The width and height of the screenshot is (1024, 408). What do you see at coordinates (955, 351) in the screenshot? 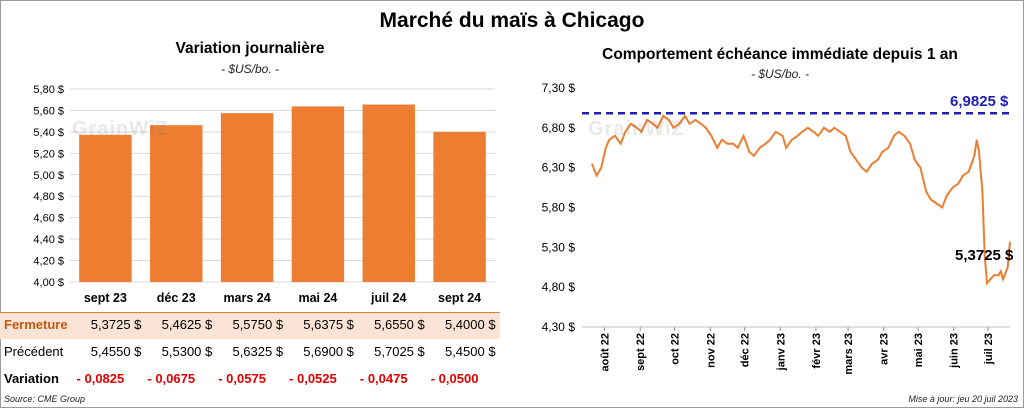
I see `line-x-tick-label: juin 23` at bounding box center [955, 351].